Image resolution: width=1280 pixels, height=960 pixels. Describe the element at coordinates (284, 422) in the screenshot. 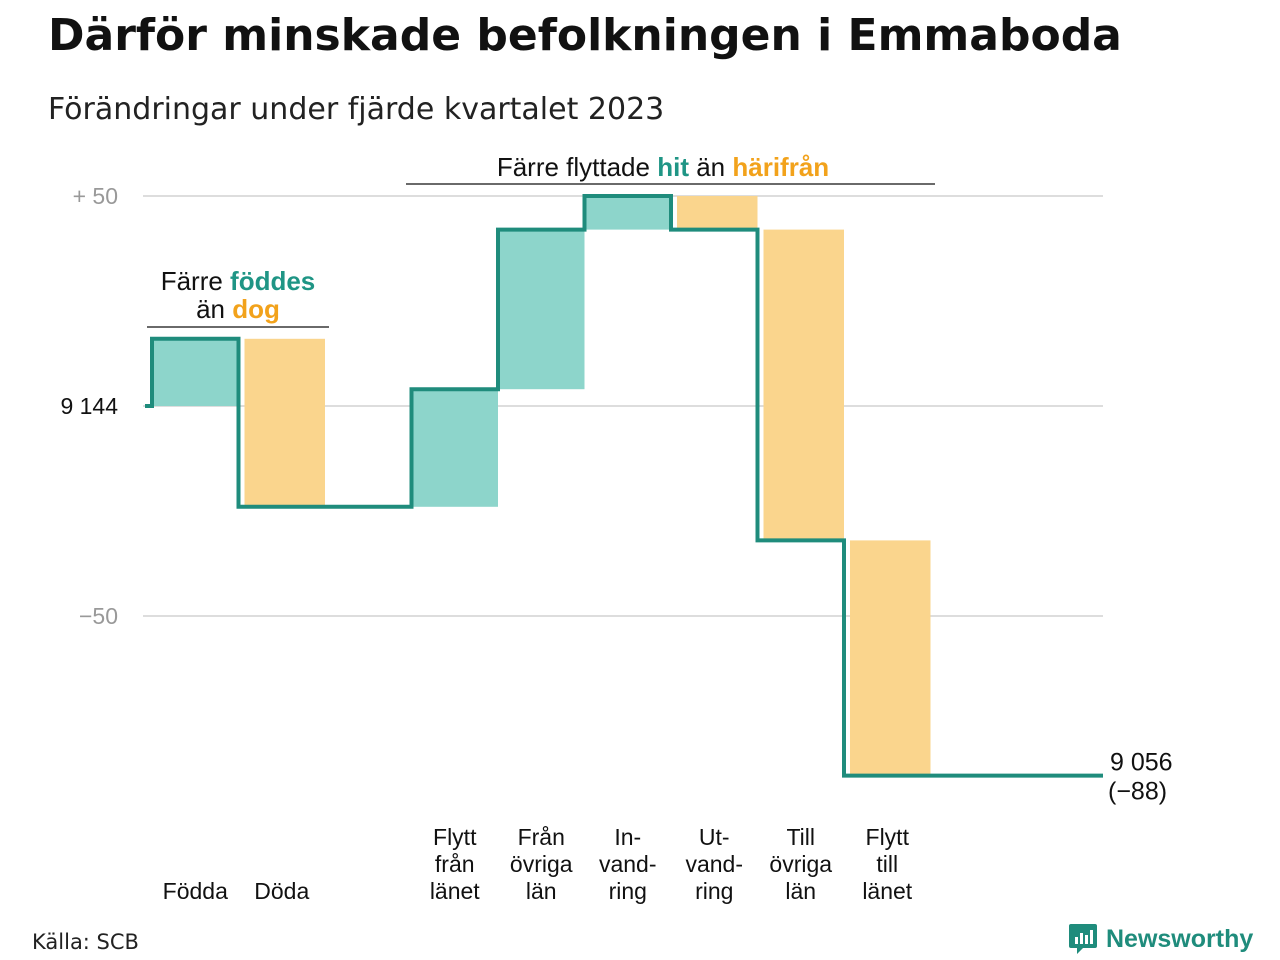

I see `bar-döda` at that location.